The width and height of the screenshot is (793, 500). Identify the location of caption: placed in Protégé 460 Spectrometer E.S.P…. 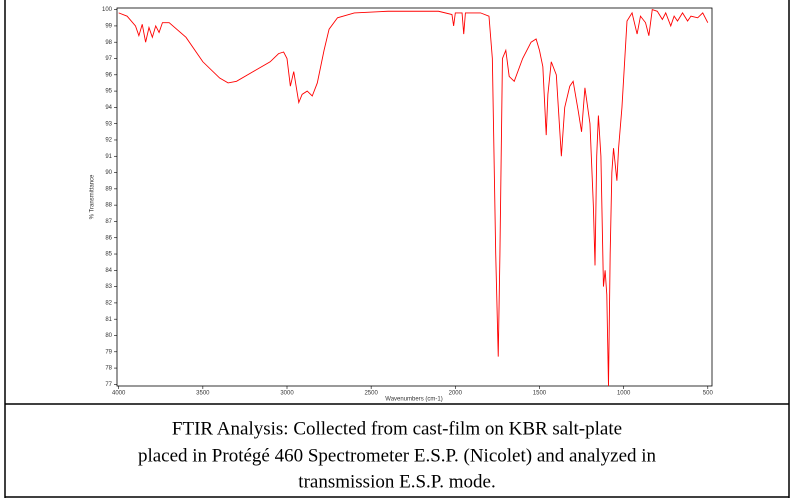
(397, 455).